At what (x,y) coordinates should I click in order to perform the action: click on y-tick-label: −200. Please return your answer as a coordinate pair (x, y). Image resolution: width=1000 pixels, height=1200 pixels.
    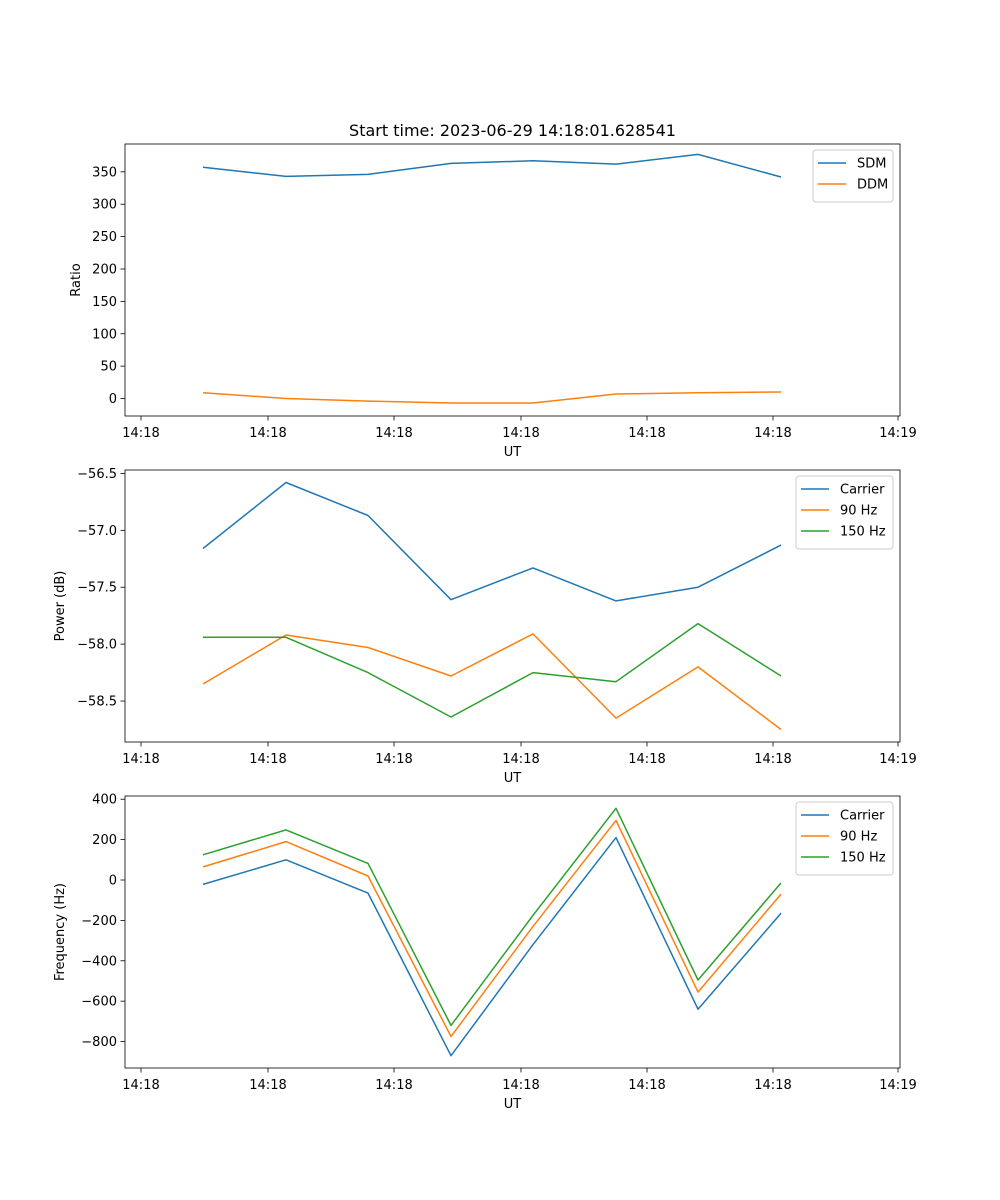
    Looking at the image, I should click on (99, 921).